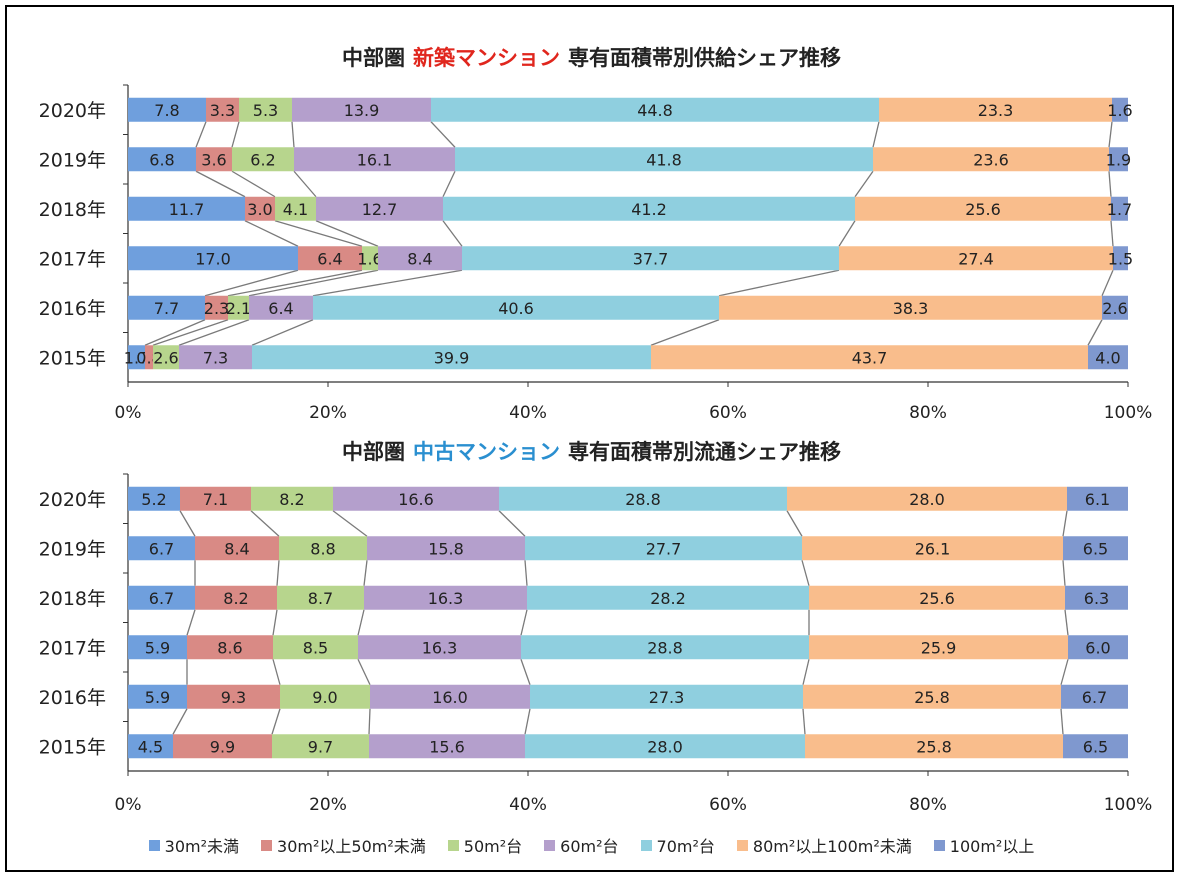  I want to click on data-label: 6.7, so click(1094, 697).